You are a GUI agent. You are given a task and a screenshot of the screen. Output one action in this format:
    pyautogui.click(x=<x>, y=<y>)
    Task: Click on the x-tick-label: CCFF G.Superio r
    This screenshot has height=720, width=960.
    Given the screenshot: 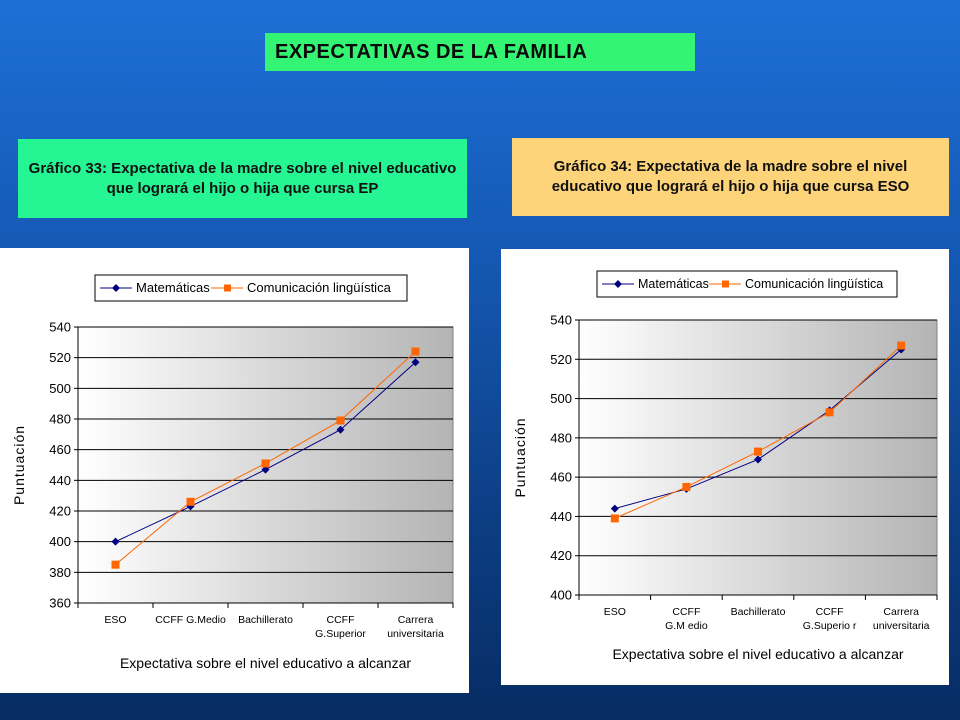 What is the action you would take?
    pyautogui.click(x=830, y=619)
    